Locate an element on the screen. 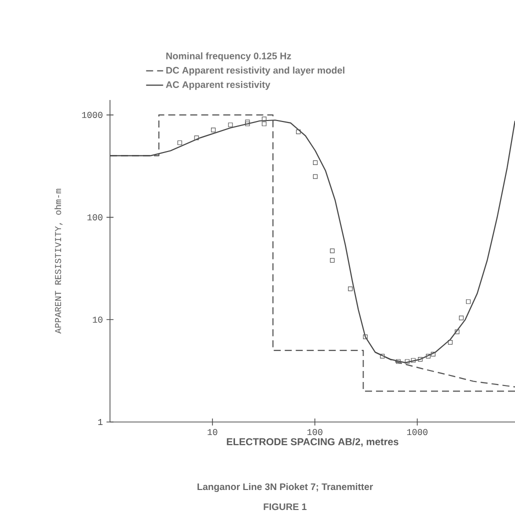 Image resolution: width=515 pixels, height=520 pixels. x-tick-label: 10 is located at coordinates (212, 432).